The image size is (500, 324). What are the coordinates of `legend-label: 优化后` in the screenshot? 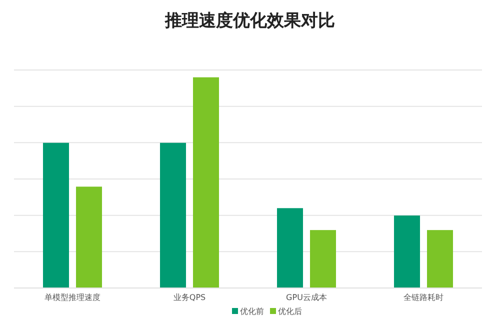 It's located at (290, 311).